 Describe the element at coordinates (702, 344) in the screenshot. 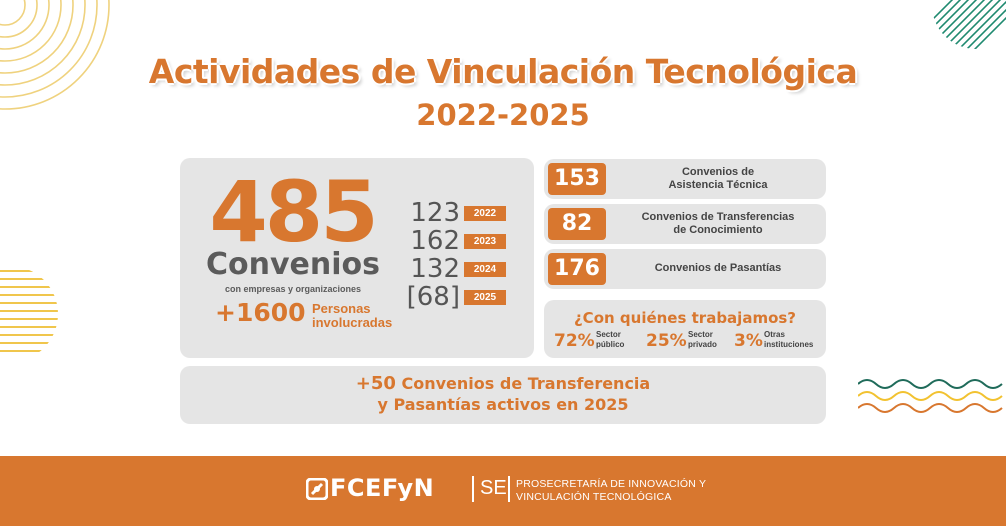

I see `who-label-line2: privado` at that location.